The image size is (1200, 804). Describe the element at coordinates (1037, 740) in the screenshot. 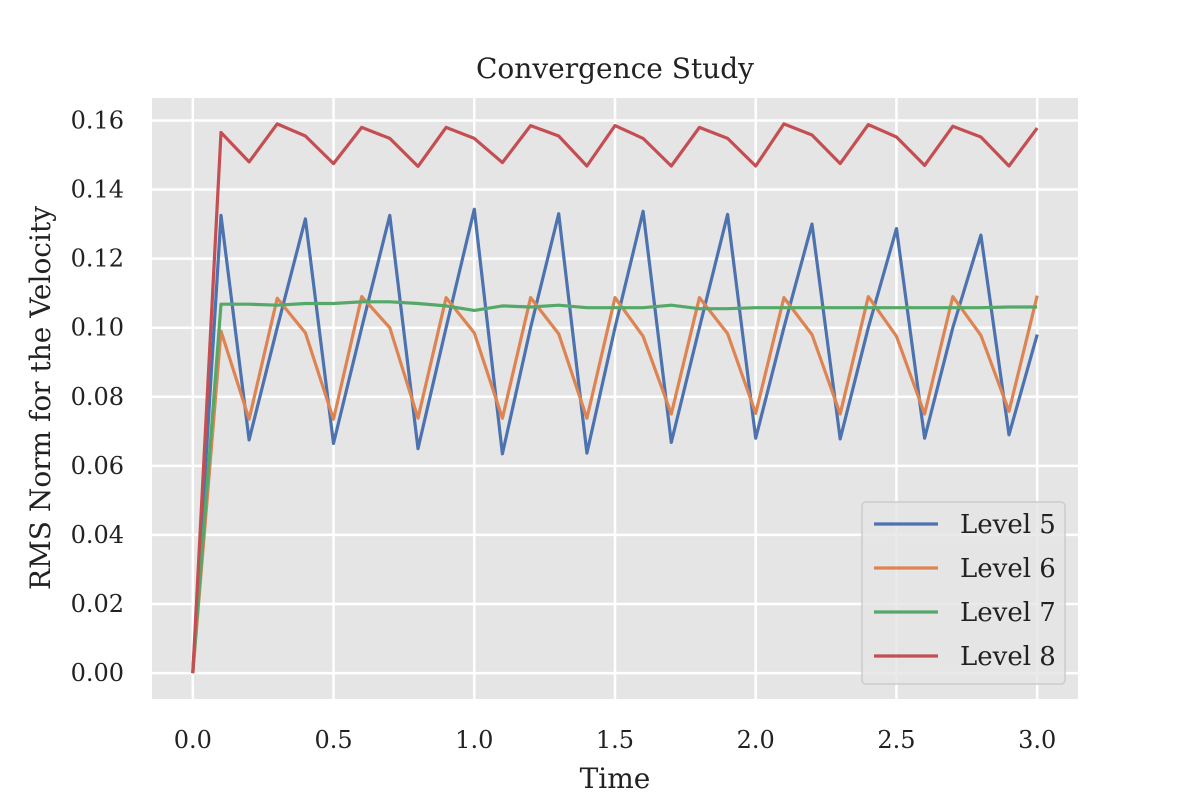

I see `x-tick-label: 3.0` at that location.